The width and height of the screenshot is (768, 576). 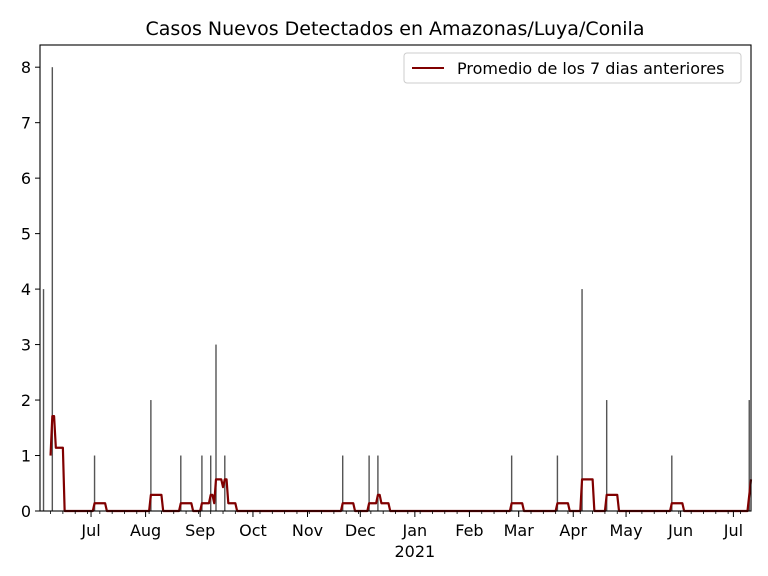 I want to click on y-tick-label: 1, so click(x=26, y=456).